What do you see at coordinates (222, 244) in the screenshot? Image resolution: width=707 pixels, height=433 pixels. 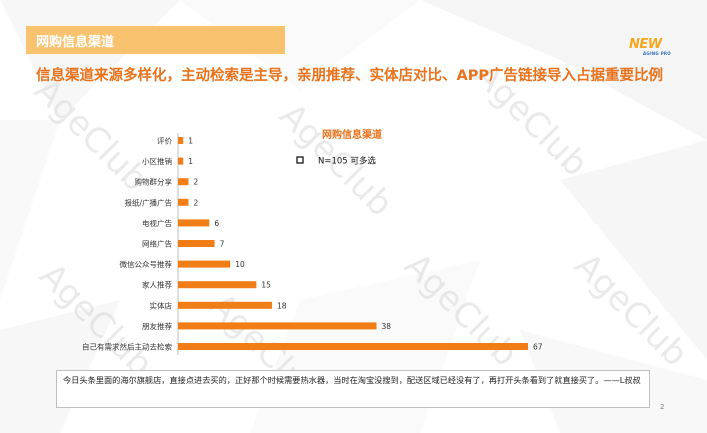 I see `value-label-5: 7` at bounding box center [222, 244].